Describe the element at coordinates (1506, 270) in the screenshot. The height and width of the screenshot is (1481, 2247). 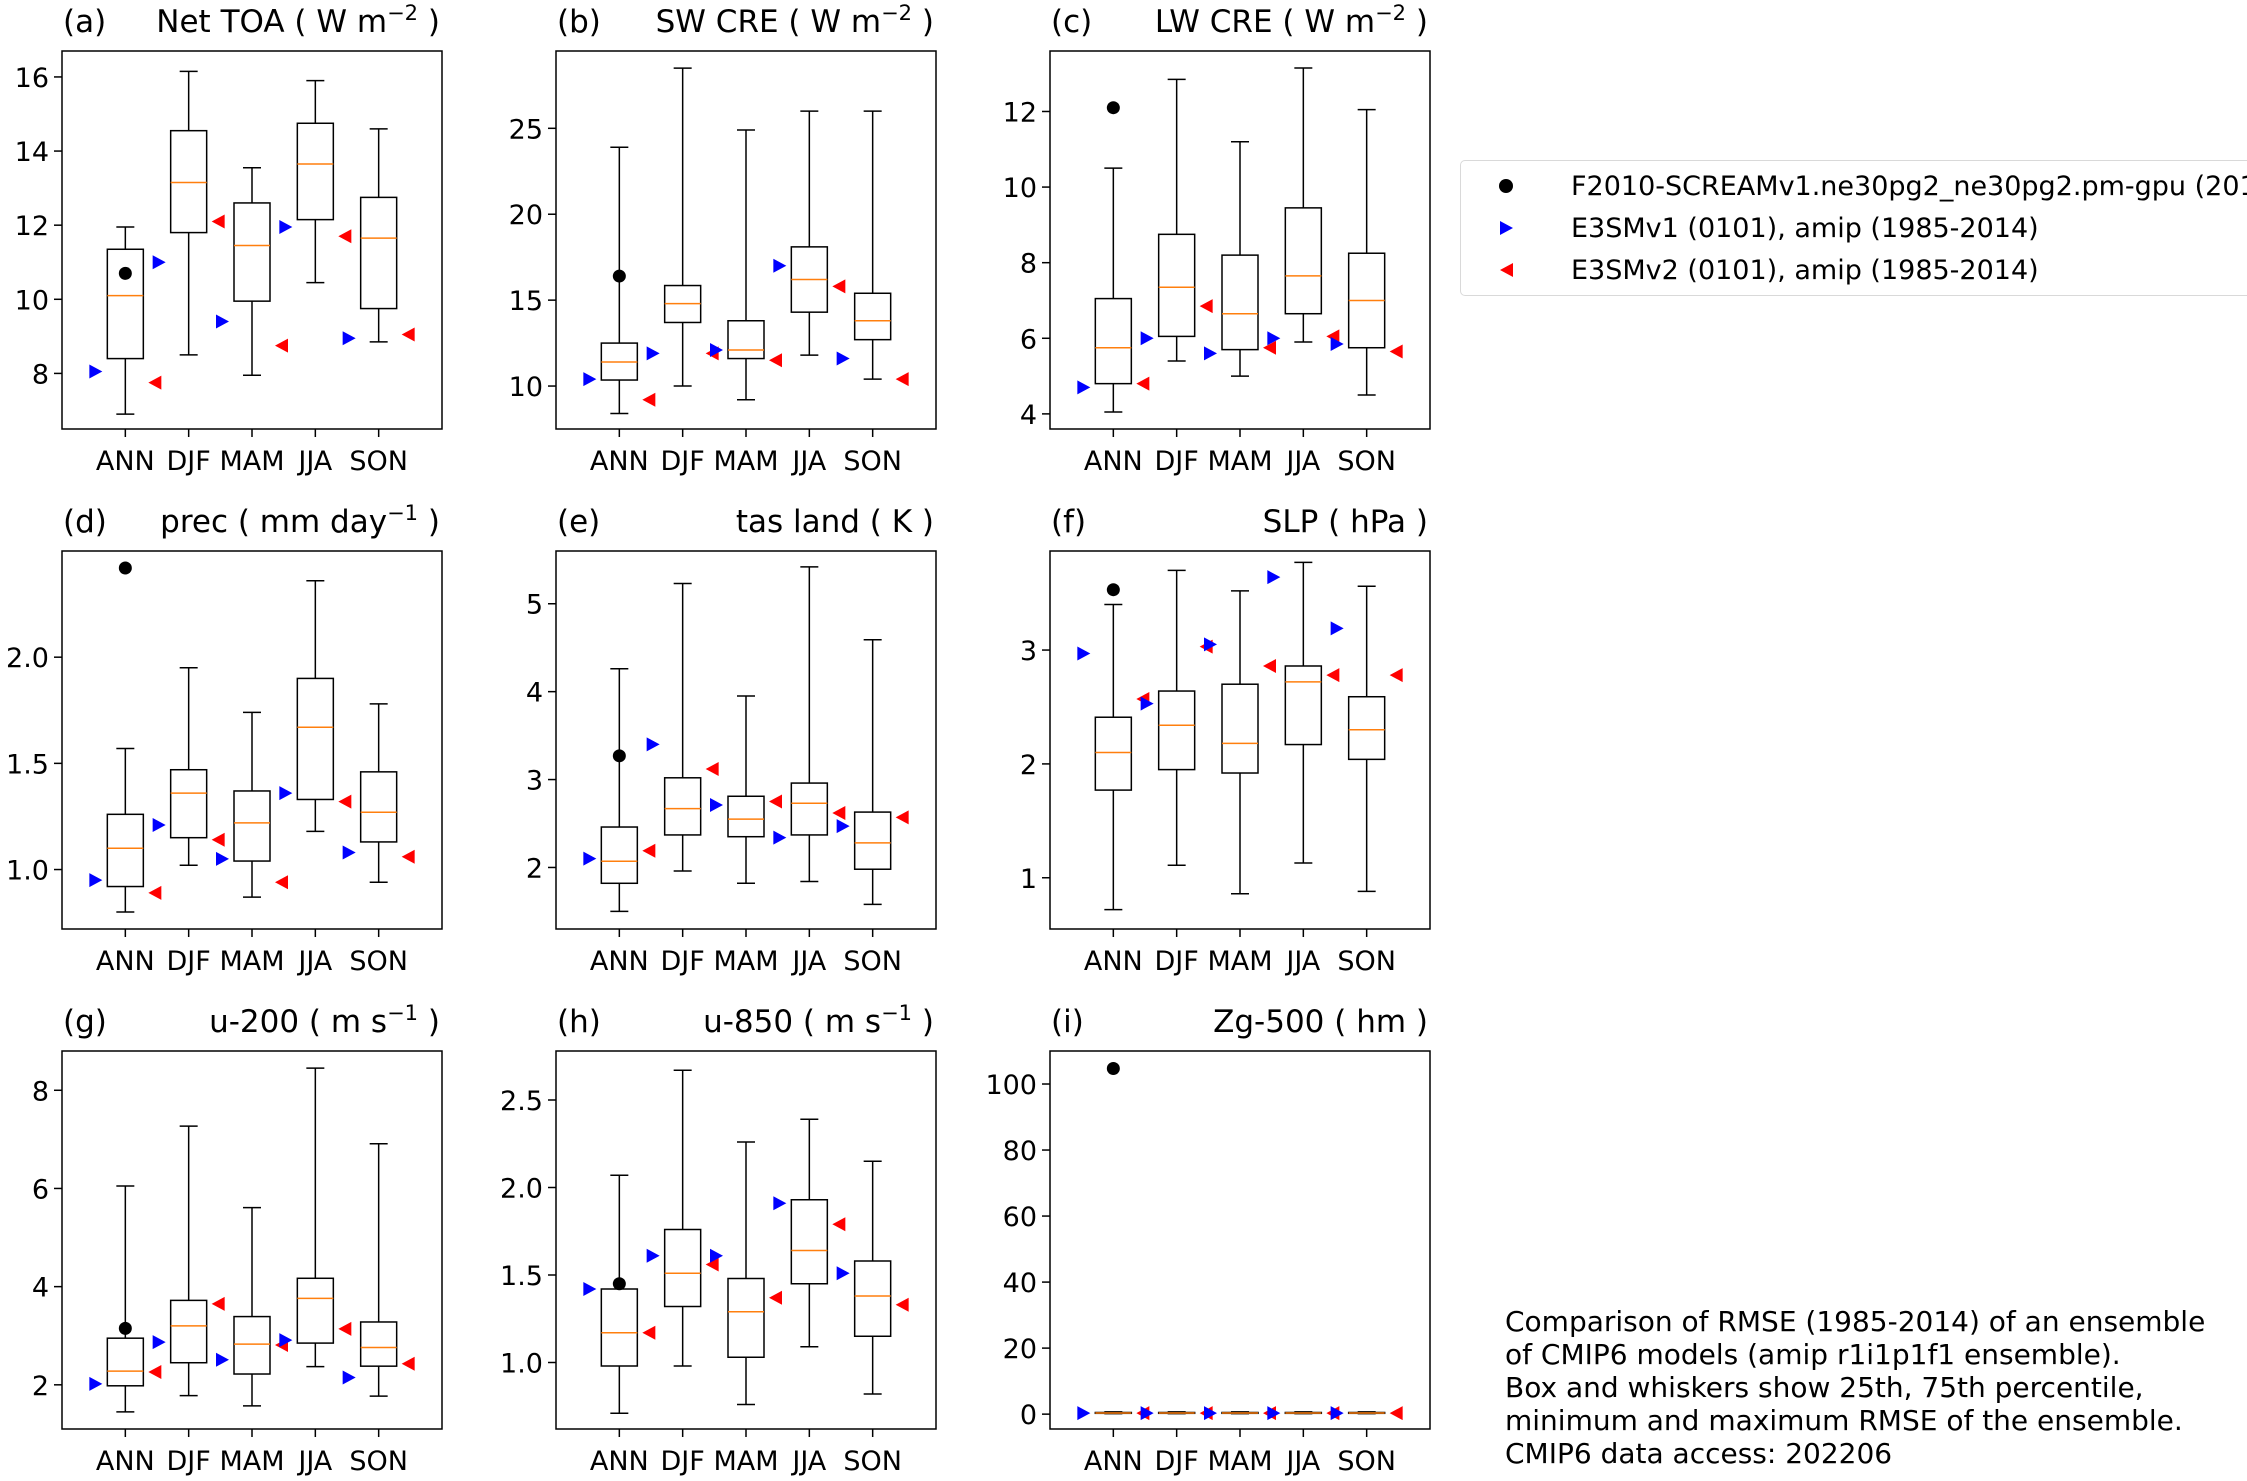
I see `triangle-left-marker-icon` at that location.